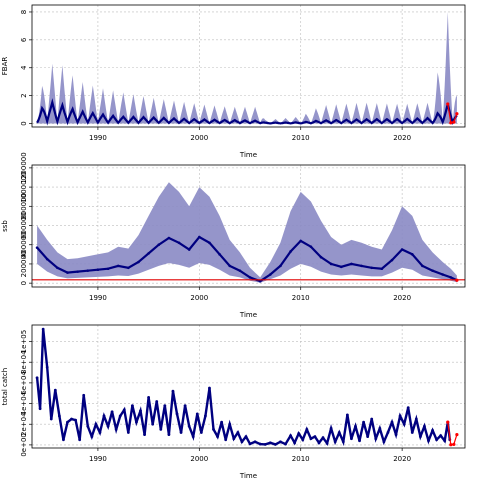 This screenshot has width=480, height=480. What do you see at coordinates (24, 39) in the screenshot?
I see `y-tick-label: 6` at bounding box center [24, 39].